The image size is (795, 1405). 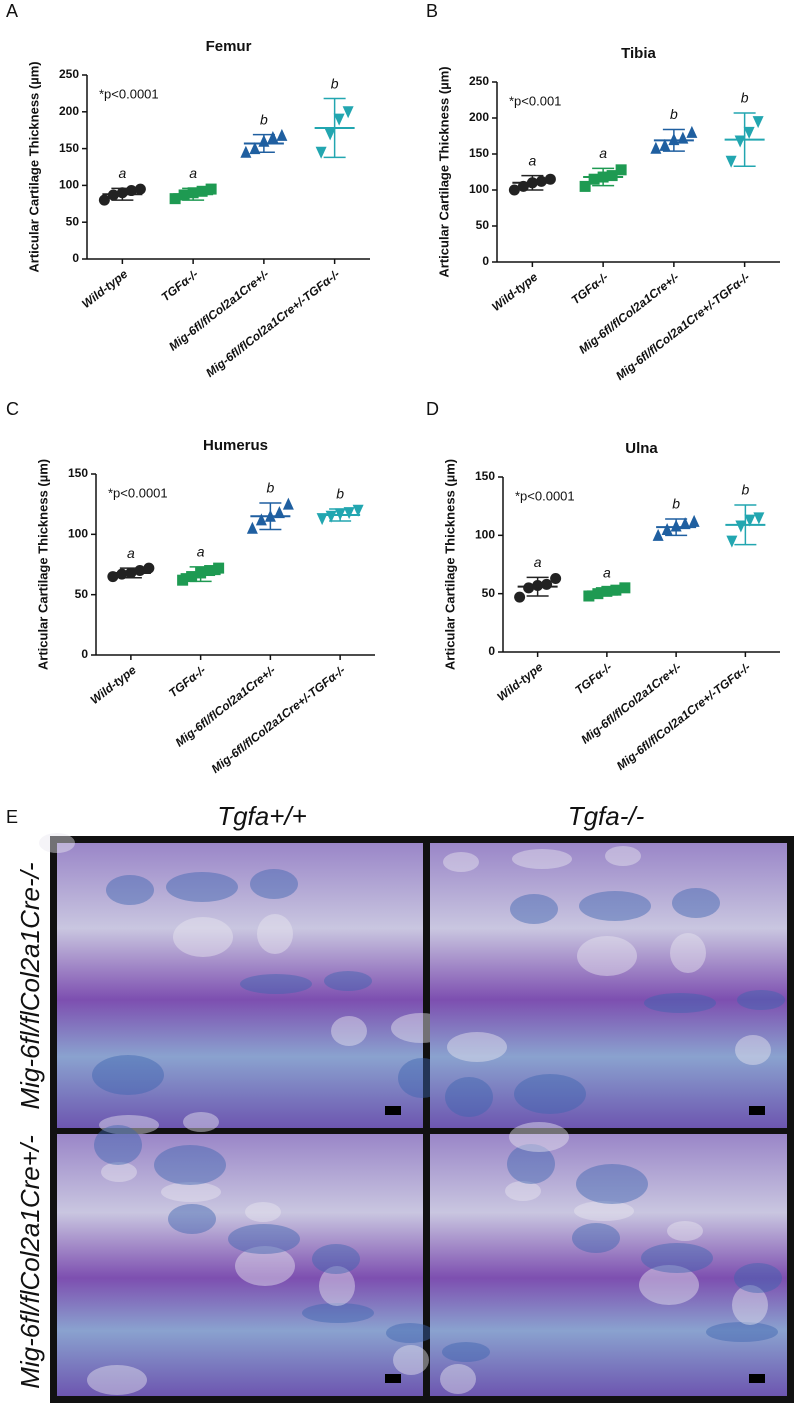 What do you see at coordinates (69, 74) in the screenshot?
I see `y-tick-label: 250` at bounding box center [69, 74].